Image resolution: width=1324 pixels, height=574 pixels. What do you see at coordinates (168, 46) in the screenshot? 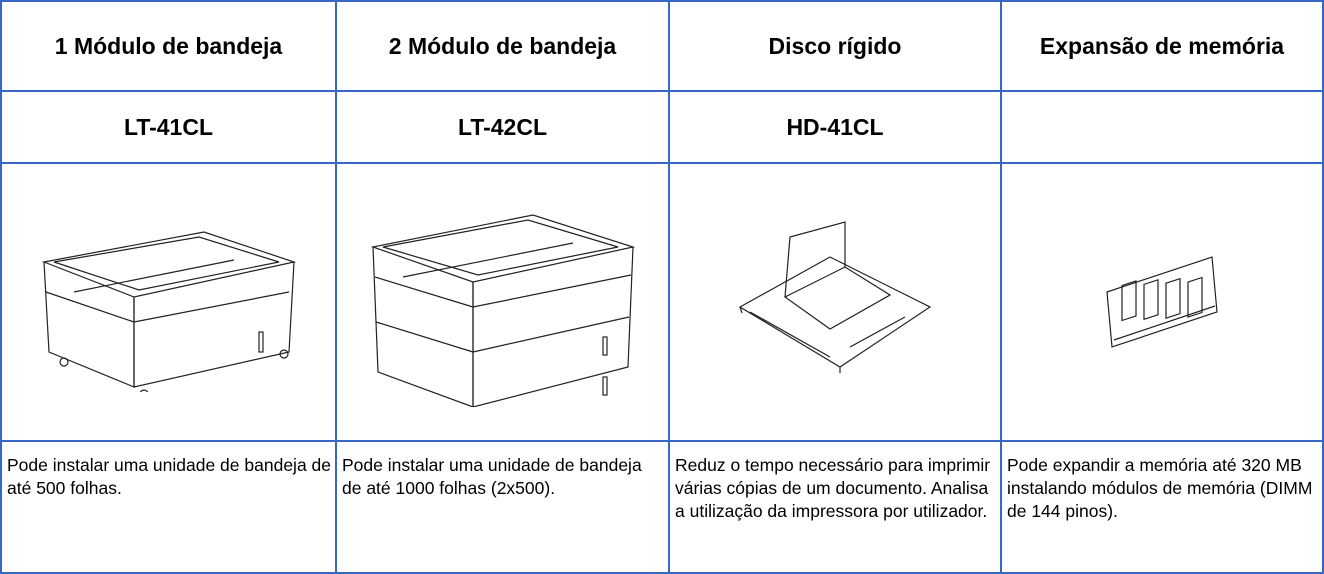
I see `header-cell: 1 Módulo de bandeja` at bounding box center [168, 46].